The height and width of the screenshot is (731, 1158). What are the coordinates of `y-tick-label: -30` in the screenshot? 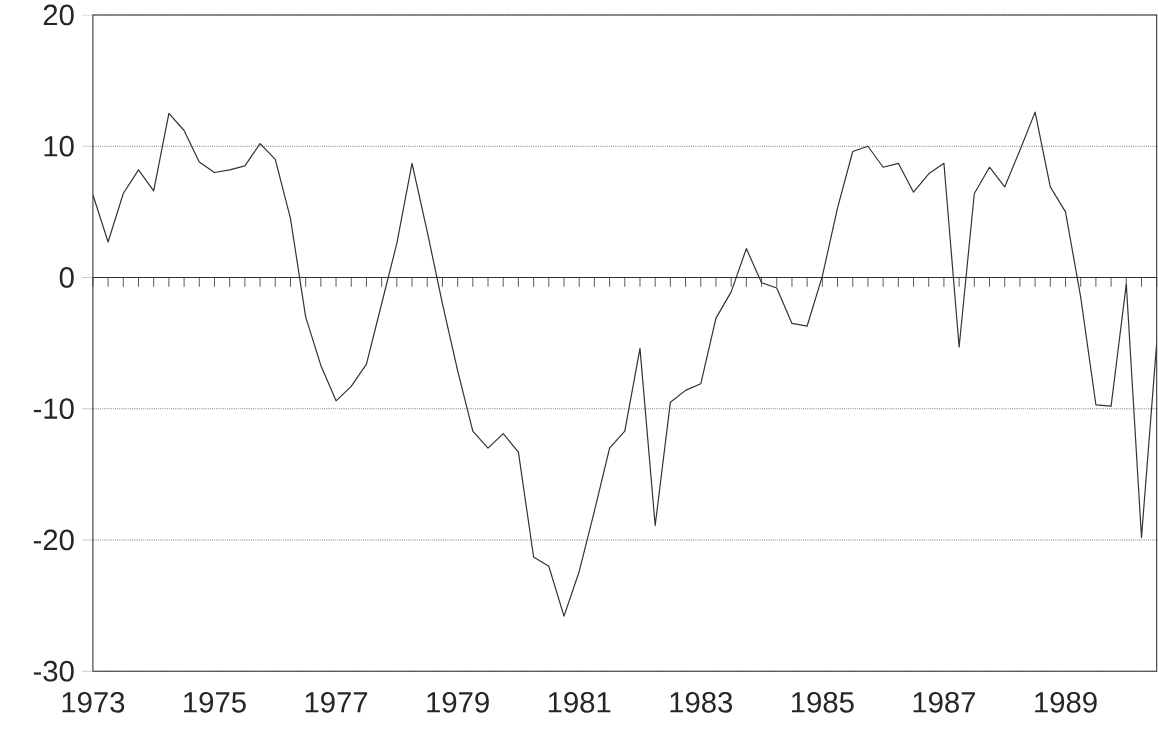 It's located at (53, 671).